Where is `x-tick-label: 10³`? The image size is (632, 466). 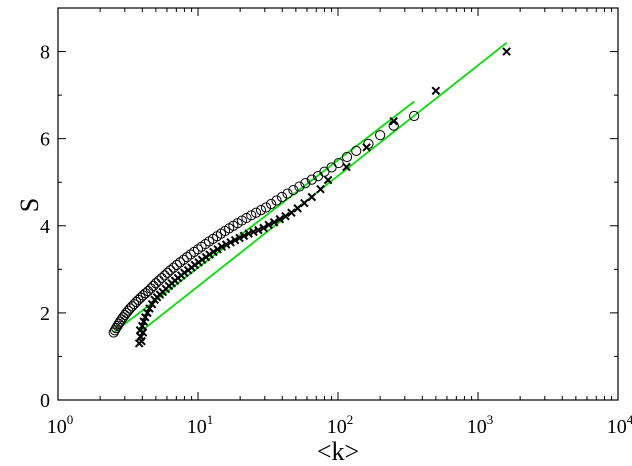 x-tick-label: 10³ is located at coordinates (480, 425).